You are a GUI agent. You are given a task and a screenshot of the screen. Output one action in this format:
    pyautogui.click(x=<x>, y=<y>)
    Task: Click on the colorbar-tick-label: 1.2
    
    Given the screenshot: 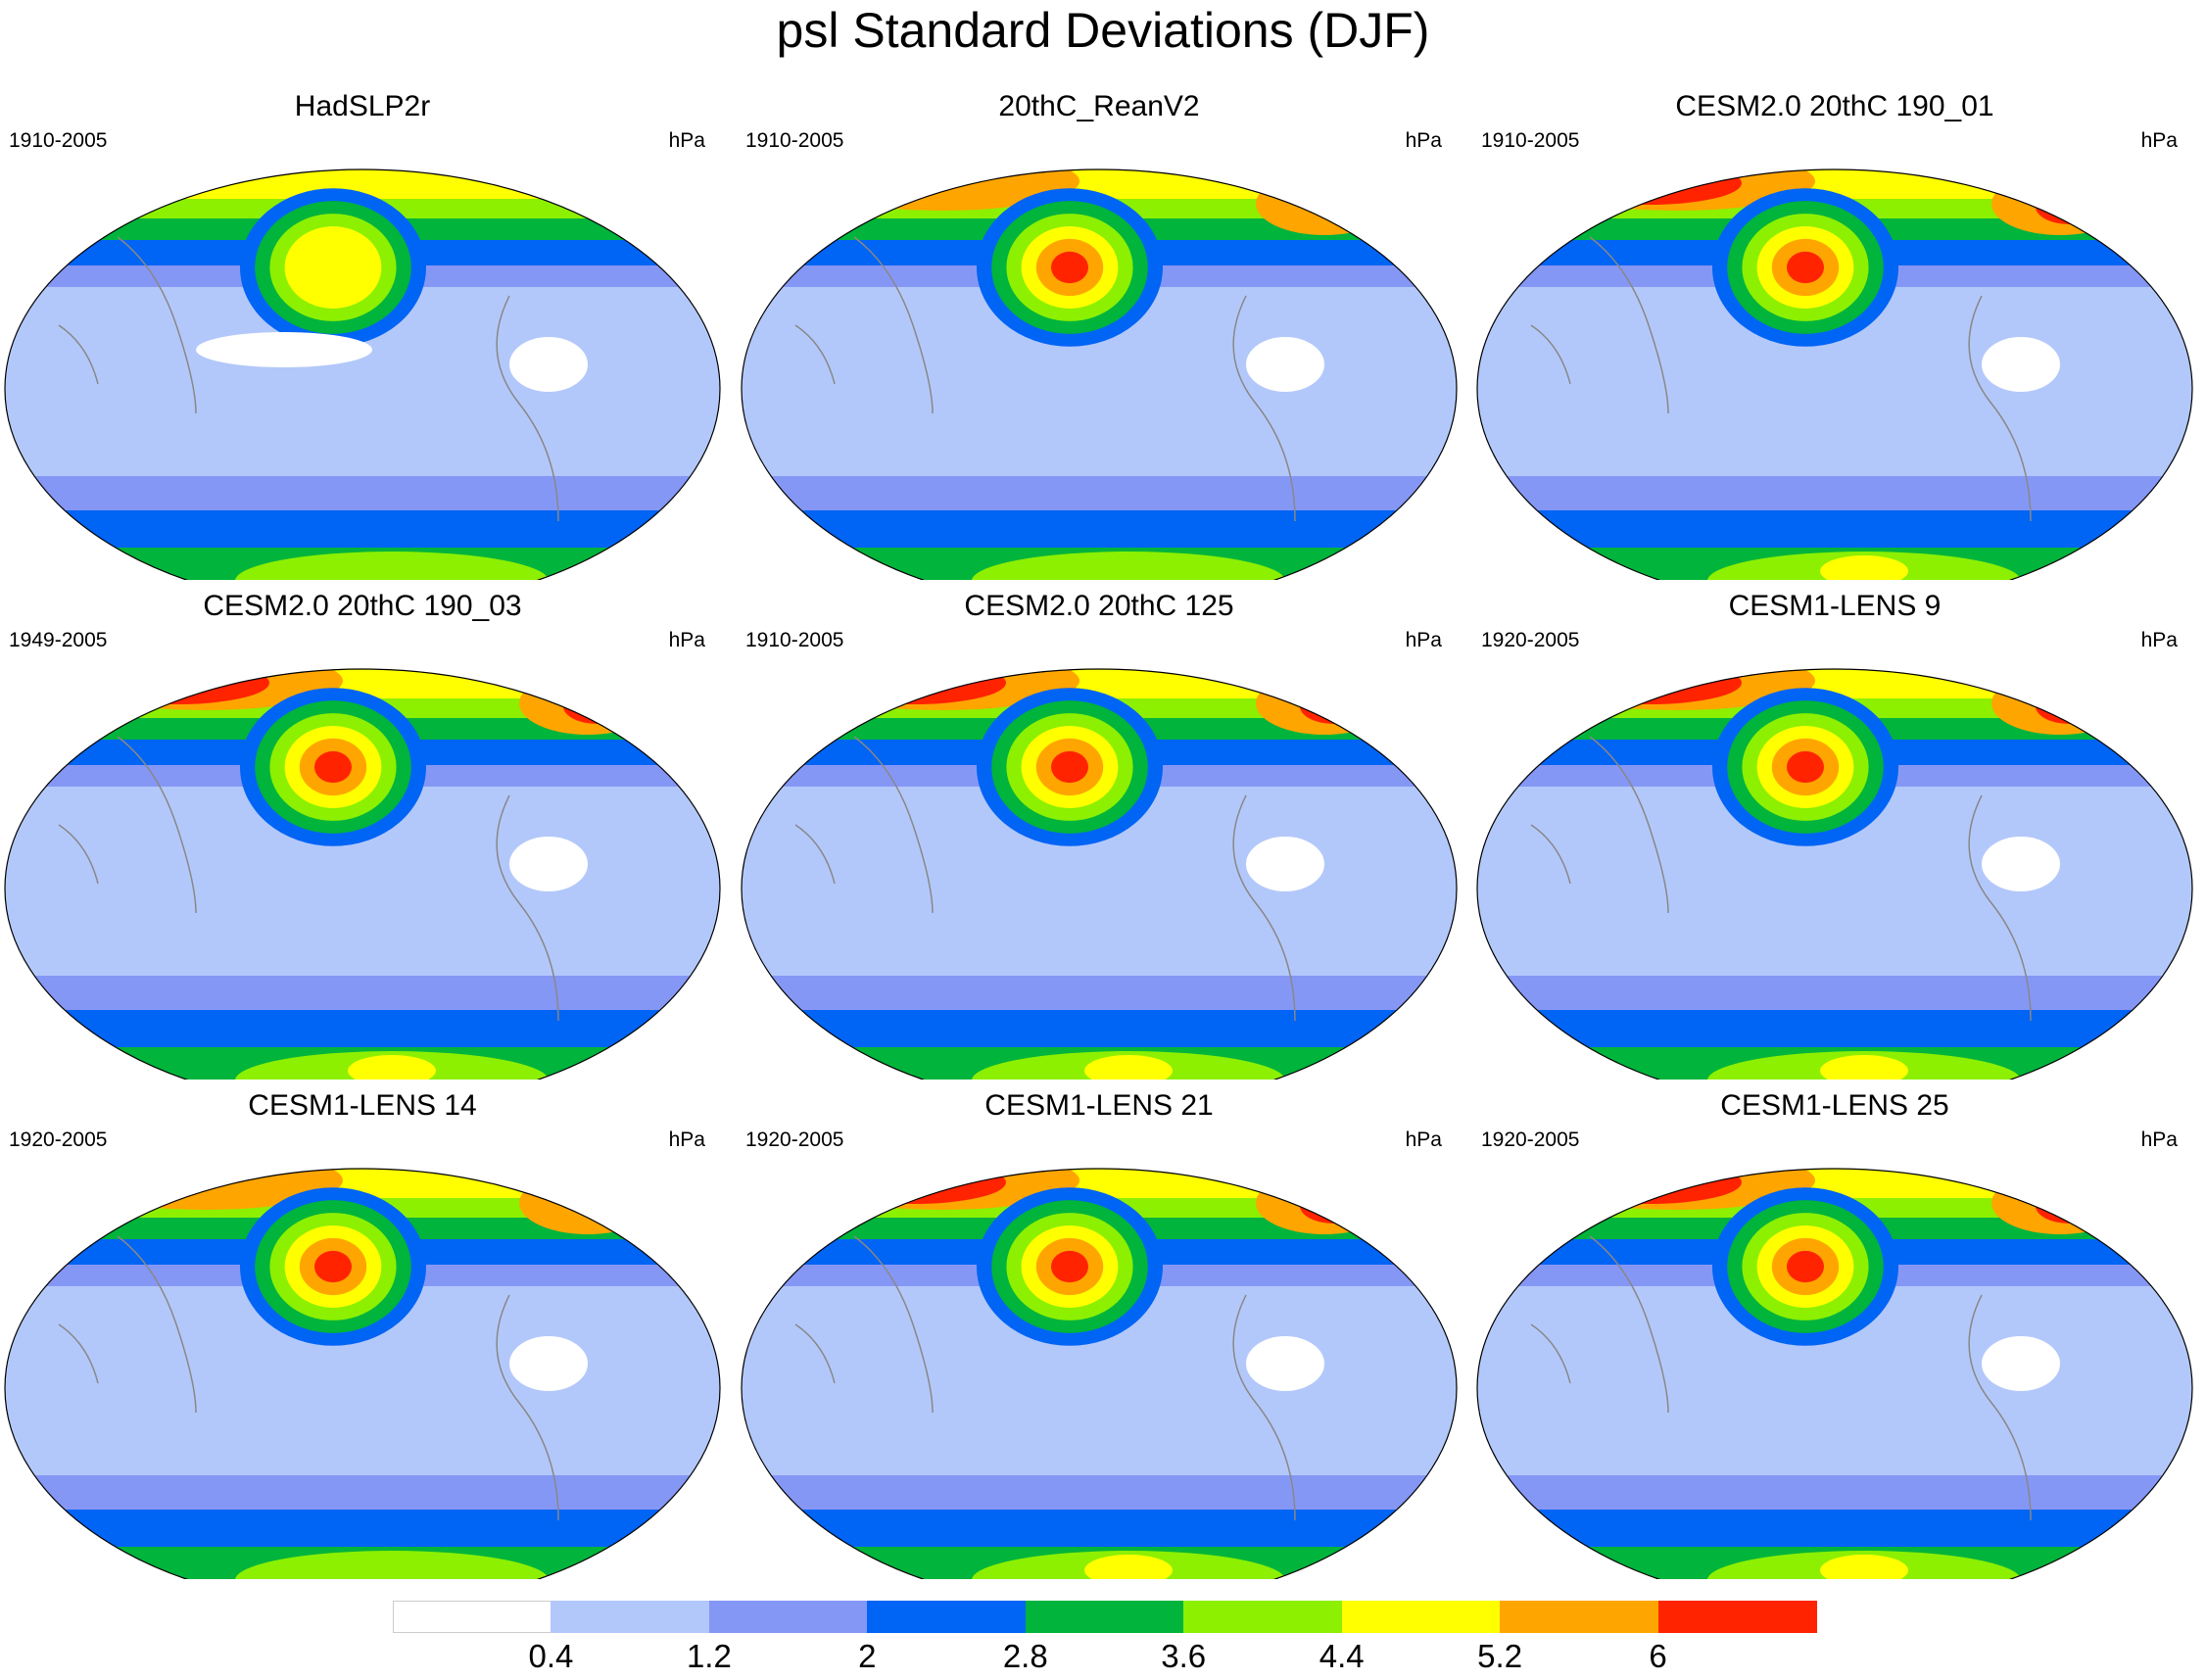 What is the action you would take?
    pyautogui.click(x=709, y=1656)
    